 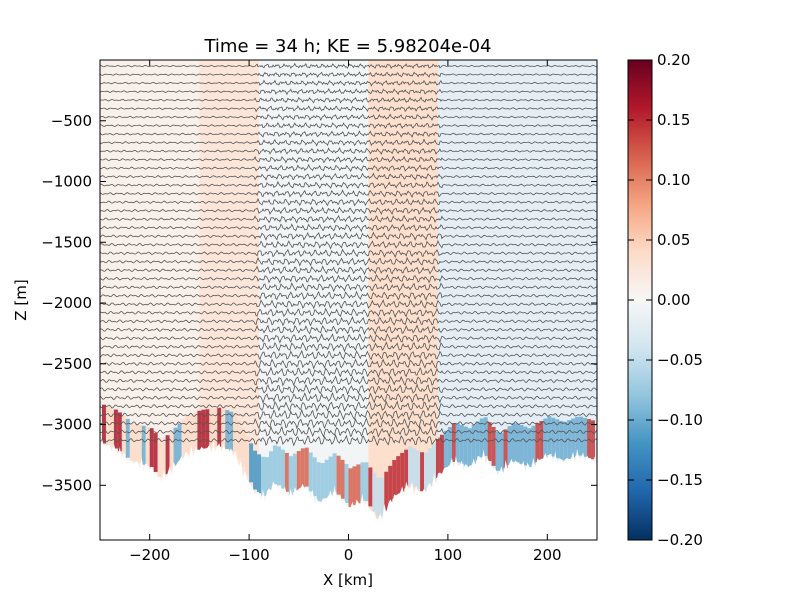 What do you see at coordinates (21, 299) in the screenshot?
I see `y-axis-label: Z [m]` at bounding box center [21, 299].